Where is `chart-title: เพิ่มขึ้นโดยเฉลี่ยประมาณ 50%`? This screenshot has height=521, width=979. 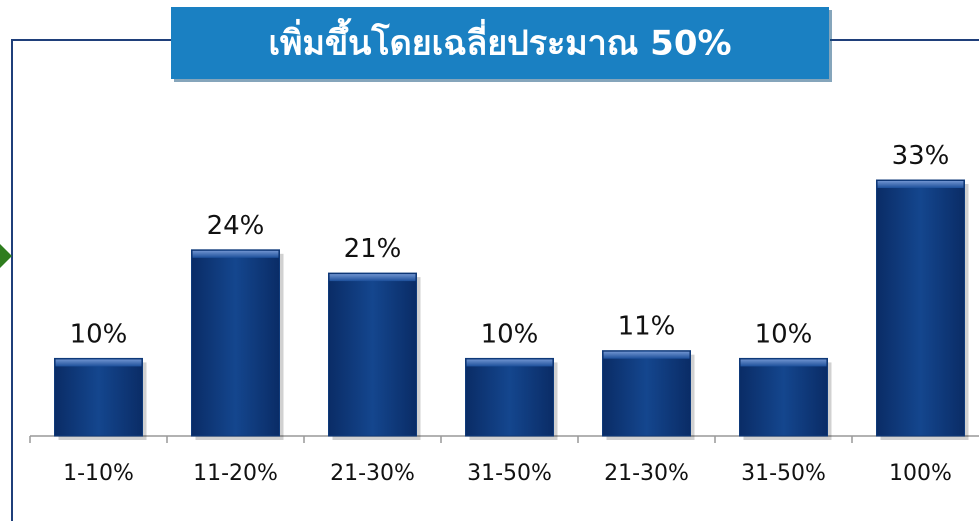
chart-title: เพิ่มขึ้นโดยเฉลี่ยประมาณ 50% is located at coordinates (499, 41).